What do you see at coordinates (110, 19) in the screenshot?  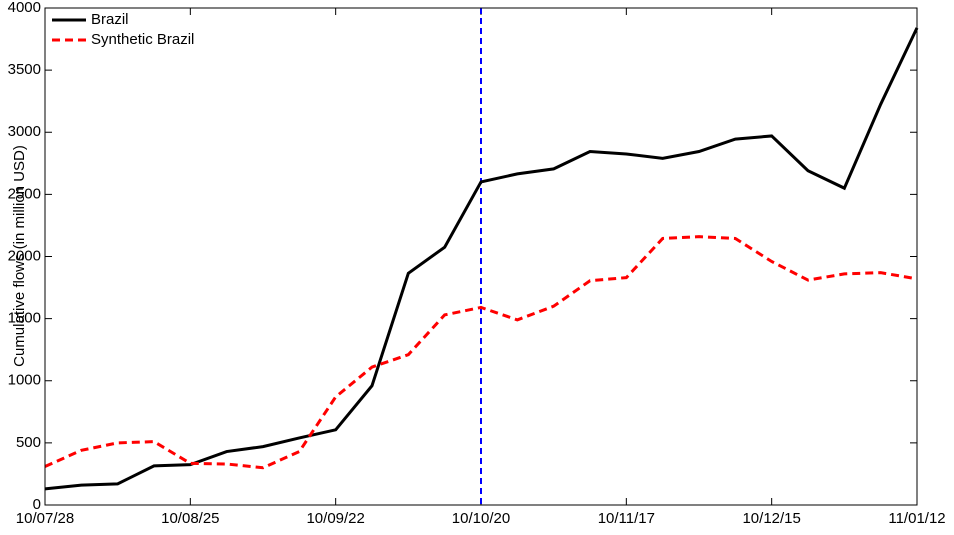 I see `legend-label: Brazil` at bounding box center [110, 19].